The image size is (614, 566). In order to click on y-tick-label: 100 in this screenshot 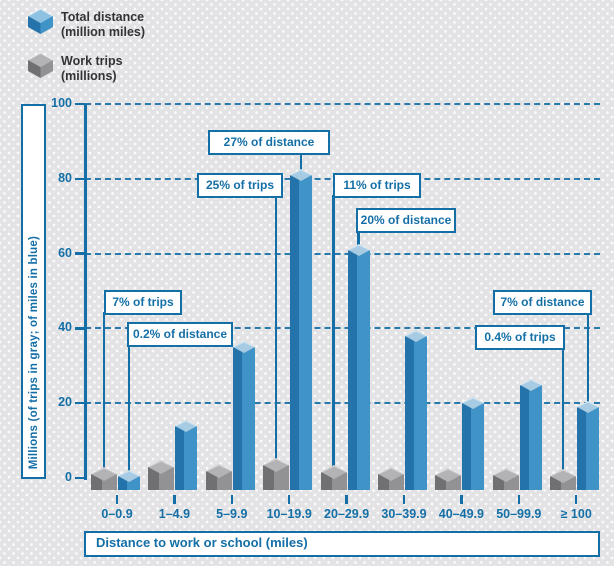, I will do `click(61, 103)`.